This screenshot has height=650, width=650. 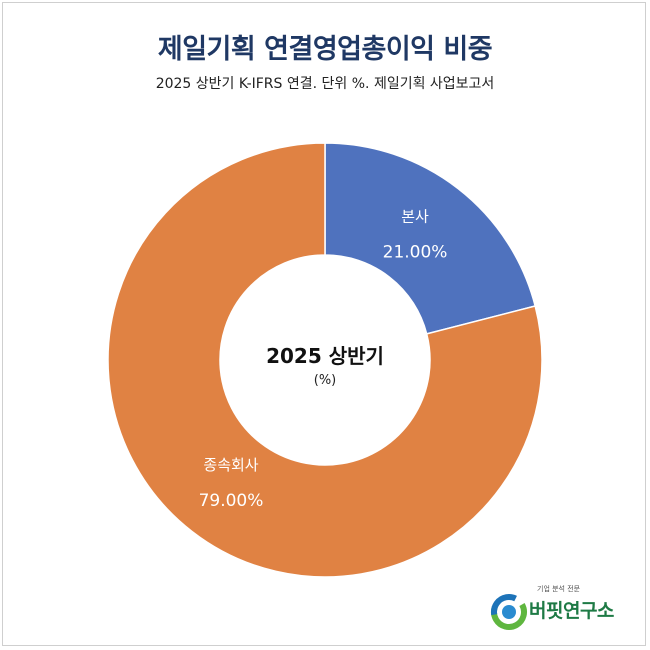 What do you see at coordinates (325, 356) in the screenshot?
I see `donut-center-title: 2025 상반기` at bounding box center [325, 356].